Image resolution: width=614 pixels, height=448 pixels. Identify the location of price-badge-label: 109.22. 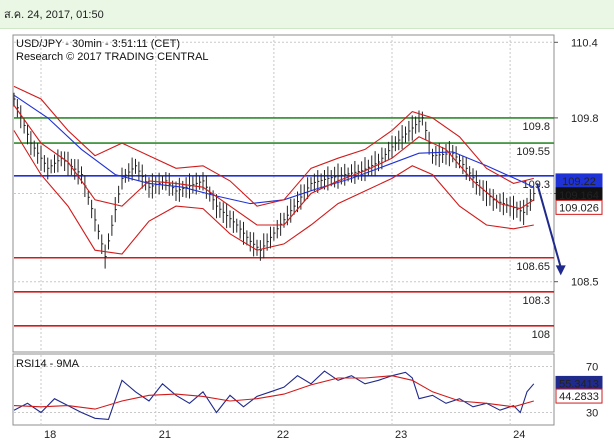
(579, 182).